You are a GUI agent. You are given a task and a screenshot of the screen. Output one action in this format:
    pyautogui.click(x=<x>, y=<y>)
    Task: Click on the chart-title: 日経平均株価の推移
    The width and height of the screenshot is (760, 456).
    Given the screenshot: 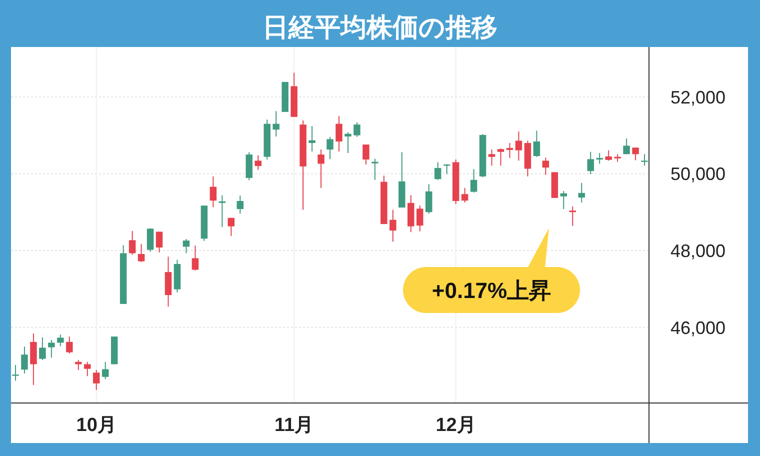 What is the action you would take?
    pyautogui.click(x=380, y=27)
    